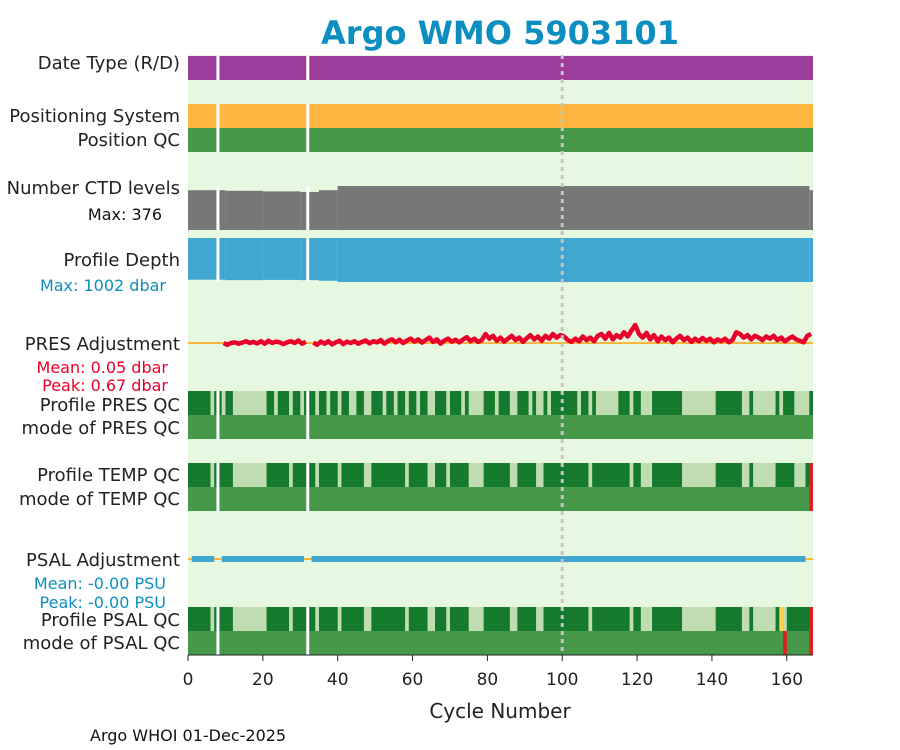 This screenshot has width=900, height=750. I want to click on x-tick-label: 40, so click(338, 680).